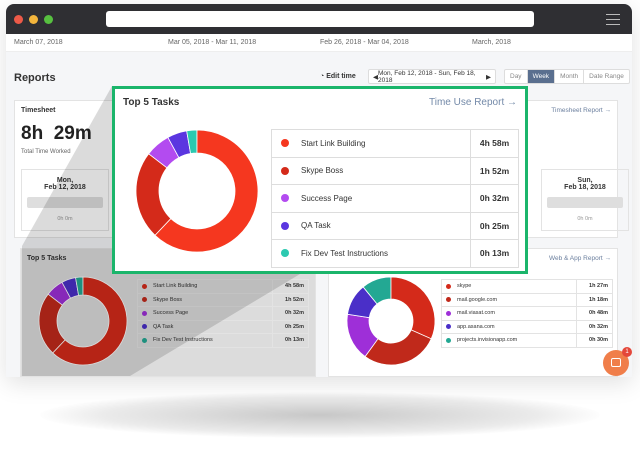  What do you see at coordinates (375, 77) in the screenshot?
I see `prev-arrow-icon: ◀` at bounding box center [375, 77].